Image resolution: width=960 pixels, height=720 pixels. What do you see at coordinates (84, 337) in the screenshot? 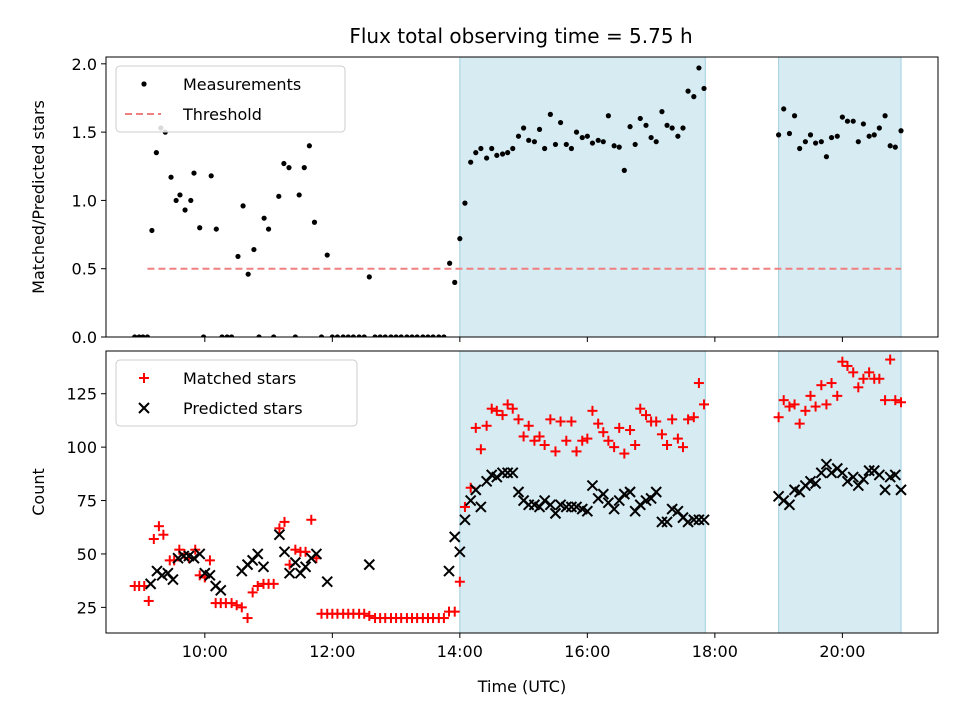
I see `y-tick-label: 0.0` at bounding box center [84, 337].